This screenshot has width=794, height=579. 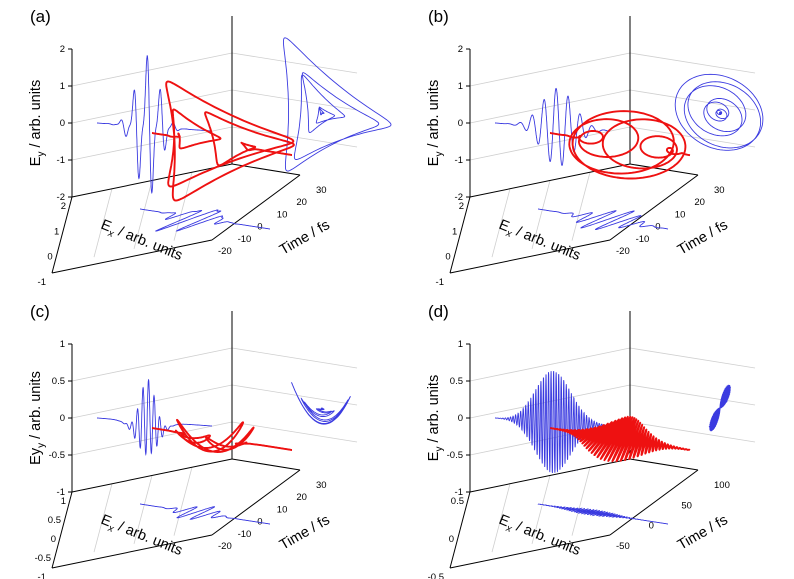 What do you see at coordinates (686, 505) in the screenshot?
I see `t-tick-label: 50` at bounding box center [686, 505].